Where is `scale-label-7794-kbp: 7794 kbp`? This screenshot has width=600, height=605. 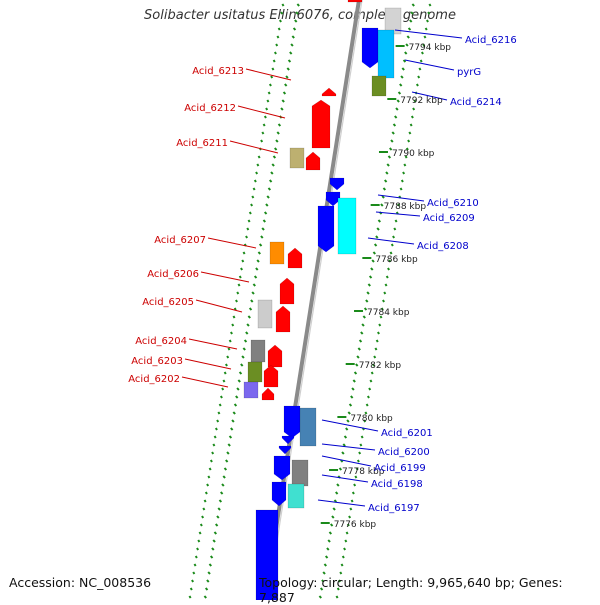
scale-label-7794-kbp: 7794 kbp is located at coordinates (430, 48).